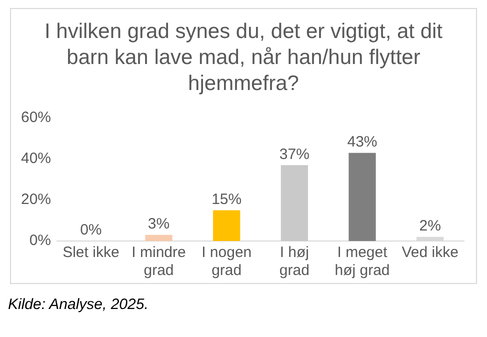 Image resolution: width=487 pixels, height=337 pixels. What do you see at coordinates (159, 223) in the screenshot?
I see `data-label: 3%` at bounding box center [159, 223].